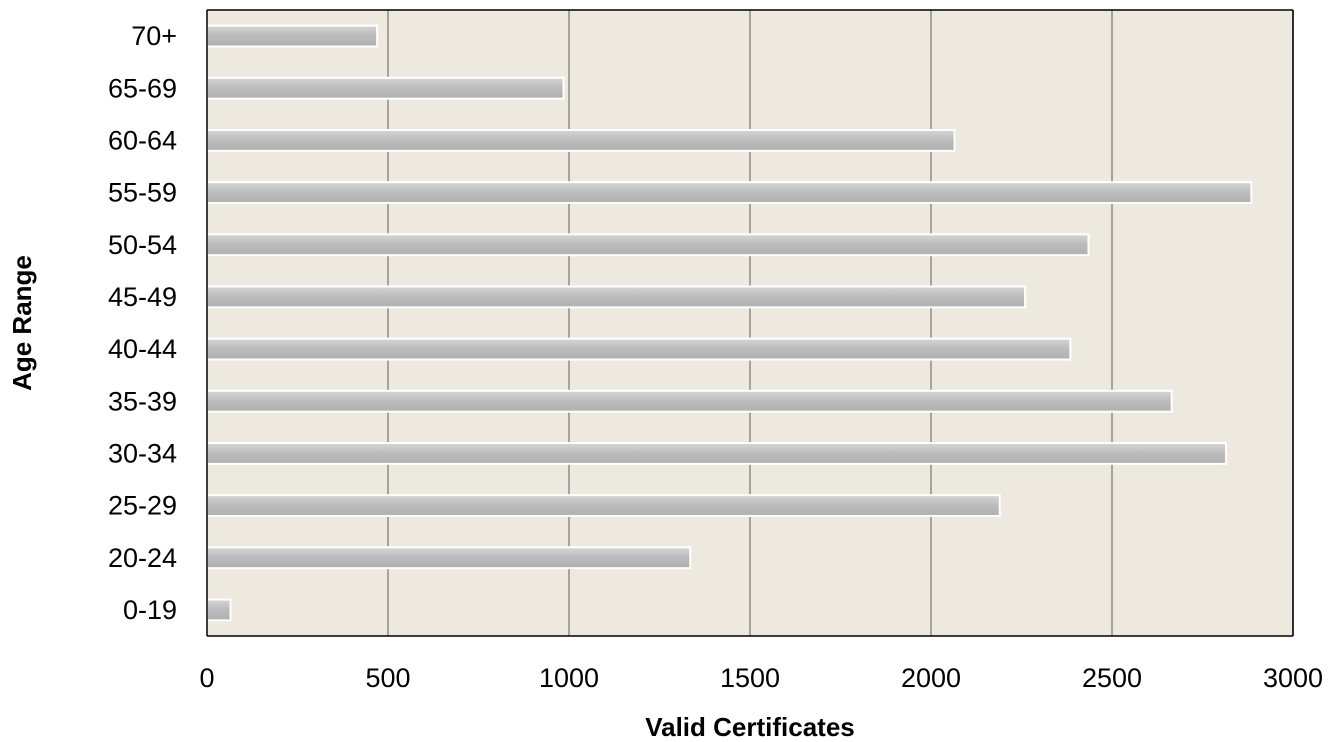 The width and height of the screenshot is (1339, 742). Describe the element at coordinates (150, 610) in the screenshot. I see `y-tick-label-0-19: 0-19` at that location.